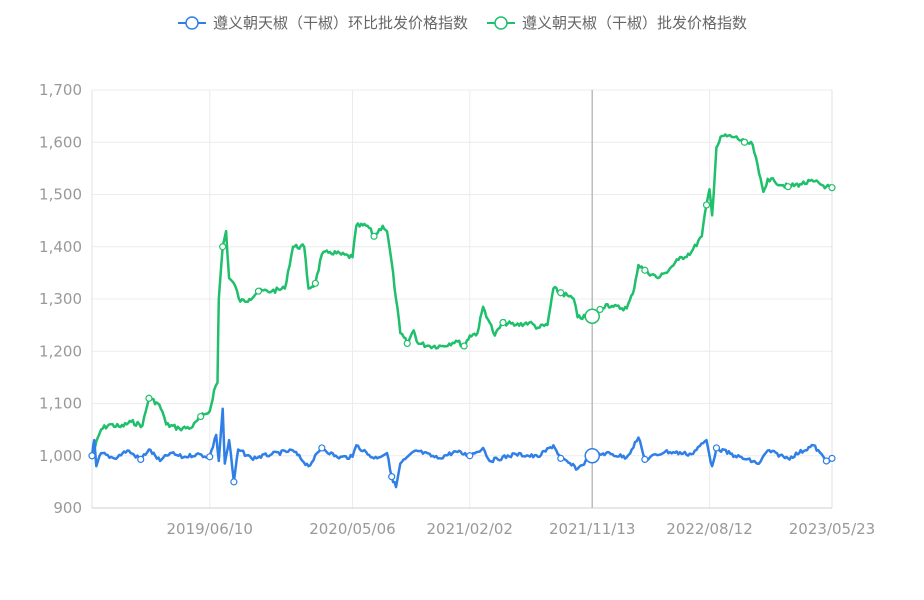 This screenshot has height=600, width=924. I want to click on legend: 遵义朝天椒（干椒）环比批发价格指数 遵义朝天椒（干椒）批发价格指数, so click(462, 22).